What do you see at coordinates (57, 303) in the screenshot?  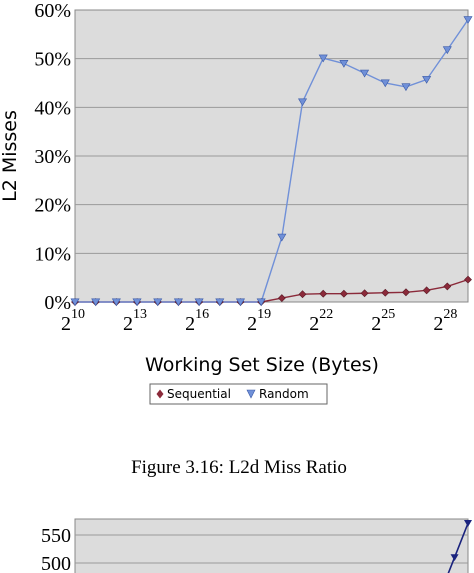 I see `y-tick-label: 0%` at bounding box center [57, 303].